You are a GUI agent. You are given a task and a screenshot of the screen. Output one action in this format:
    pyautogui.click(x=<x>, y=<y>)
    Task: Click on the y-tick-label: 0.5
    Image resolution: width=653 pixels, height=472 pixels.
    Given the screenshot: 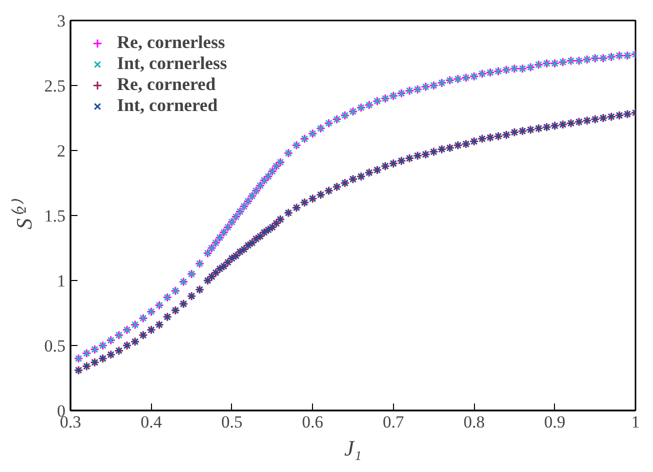 What is the action you would take?
    pyautogui.click(x=55, y=346)
    